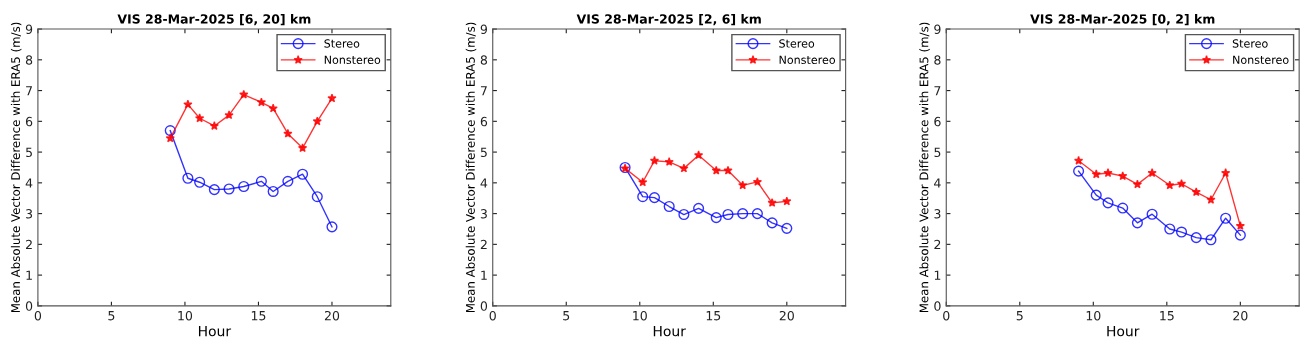 The height and width of the screenshot is (346, 1307). I want to click on chart-title: VIS 28-Mar-2025 [2, 6] km, so click(668, 20).